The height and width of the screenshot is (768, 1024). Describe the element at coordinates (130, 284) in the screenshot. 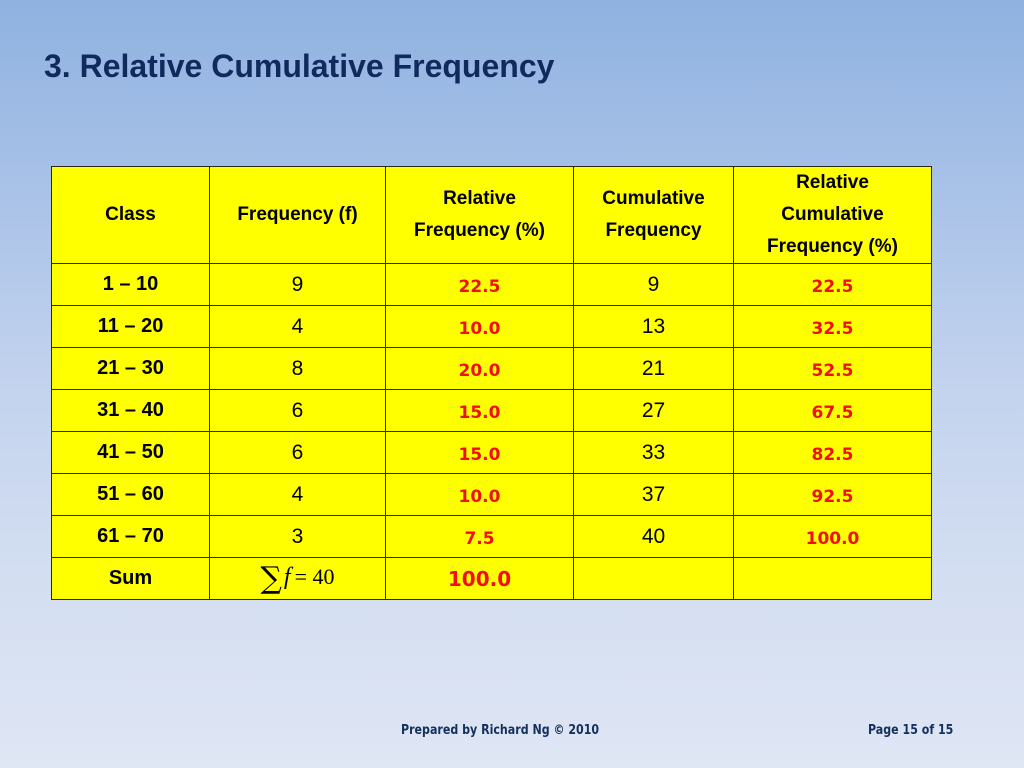

I see `class-cell: 1 – 10` at that location.